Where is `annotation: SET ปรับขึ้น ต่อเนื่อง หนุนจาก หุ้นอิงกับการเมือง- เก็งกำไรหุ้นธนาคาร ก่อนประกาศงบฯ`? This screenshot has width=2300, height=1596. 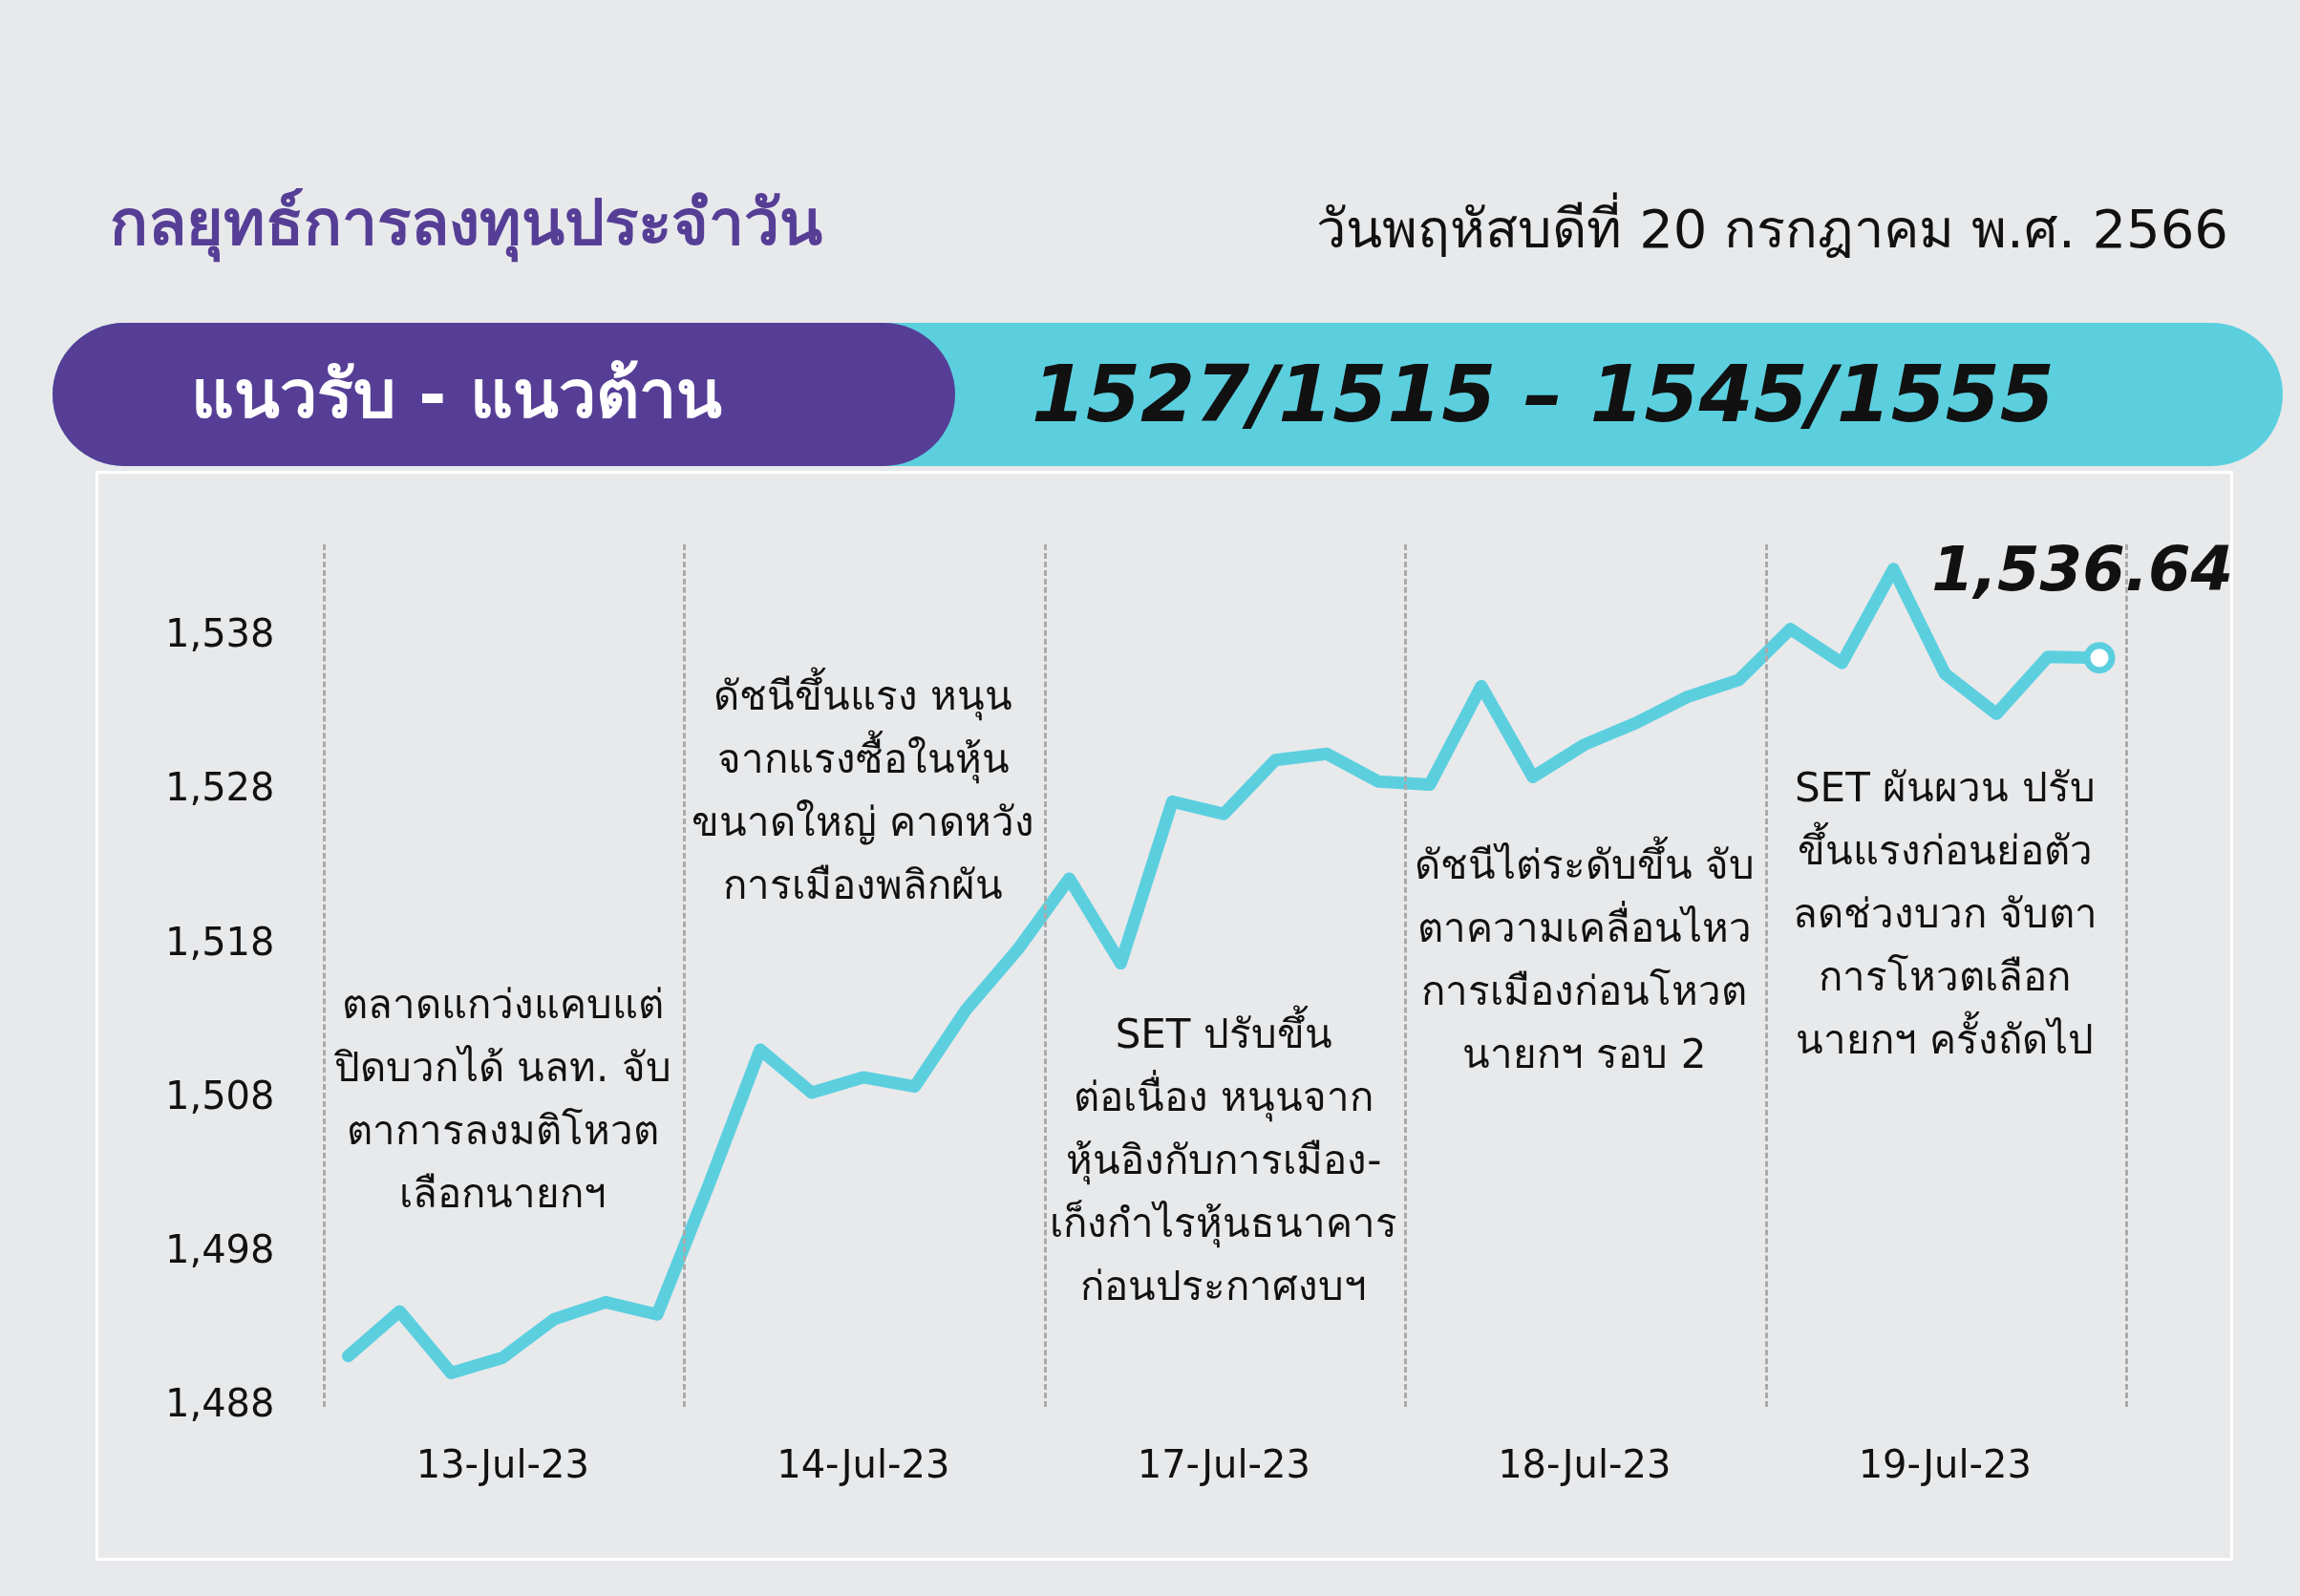
annotation: SET ปรับขึ้น ต่อเนื่อง หนุนจาก หุ้นอิงกับการเมือง- เก็งกำไรหุ้นธนาคาร ก่อนประกาศงบฯ is located at coordinates (1224, 1157).